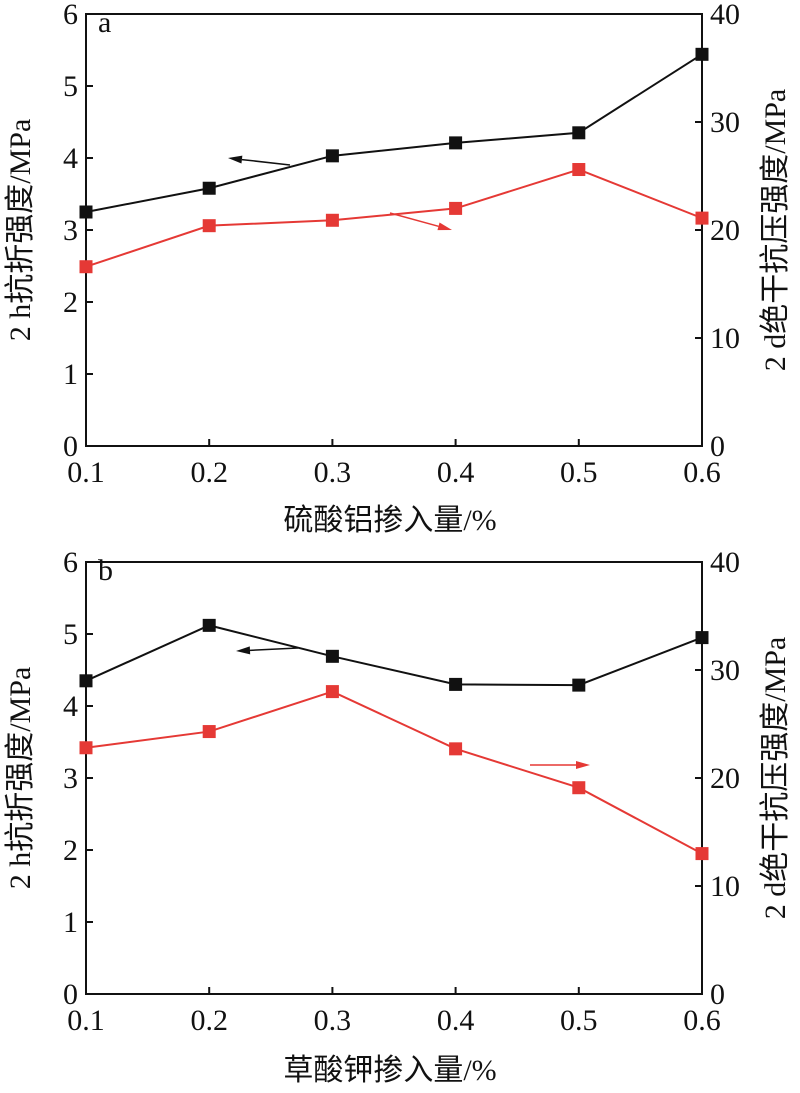 The image size is (800, 1093). I want to click on x-axis-title: 草酸钾掺入量/%, so click(389, 1070).